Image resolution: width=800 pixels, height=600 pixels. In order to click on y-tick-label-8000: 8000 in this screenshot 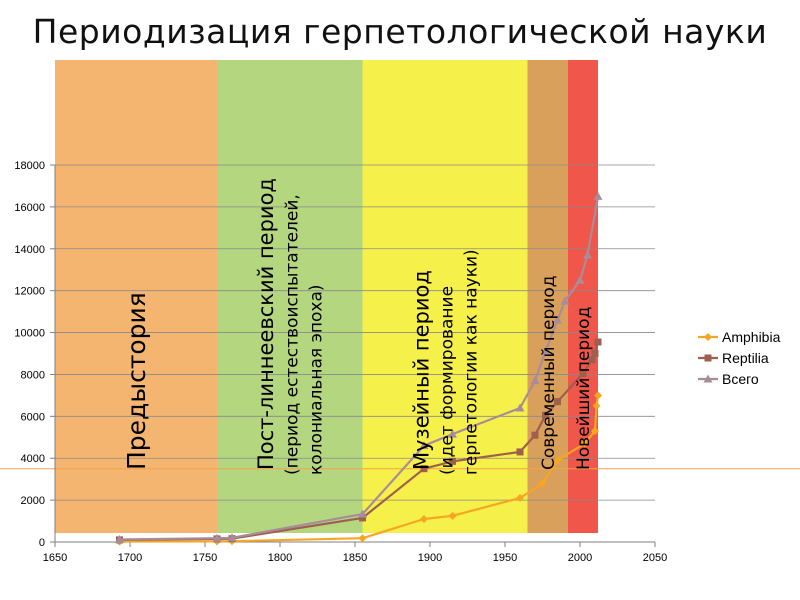, I will do `click(33, 375)`.